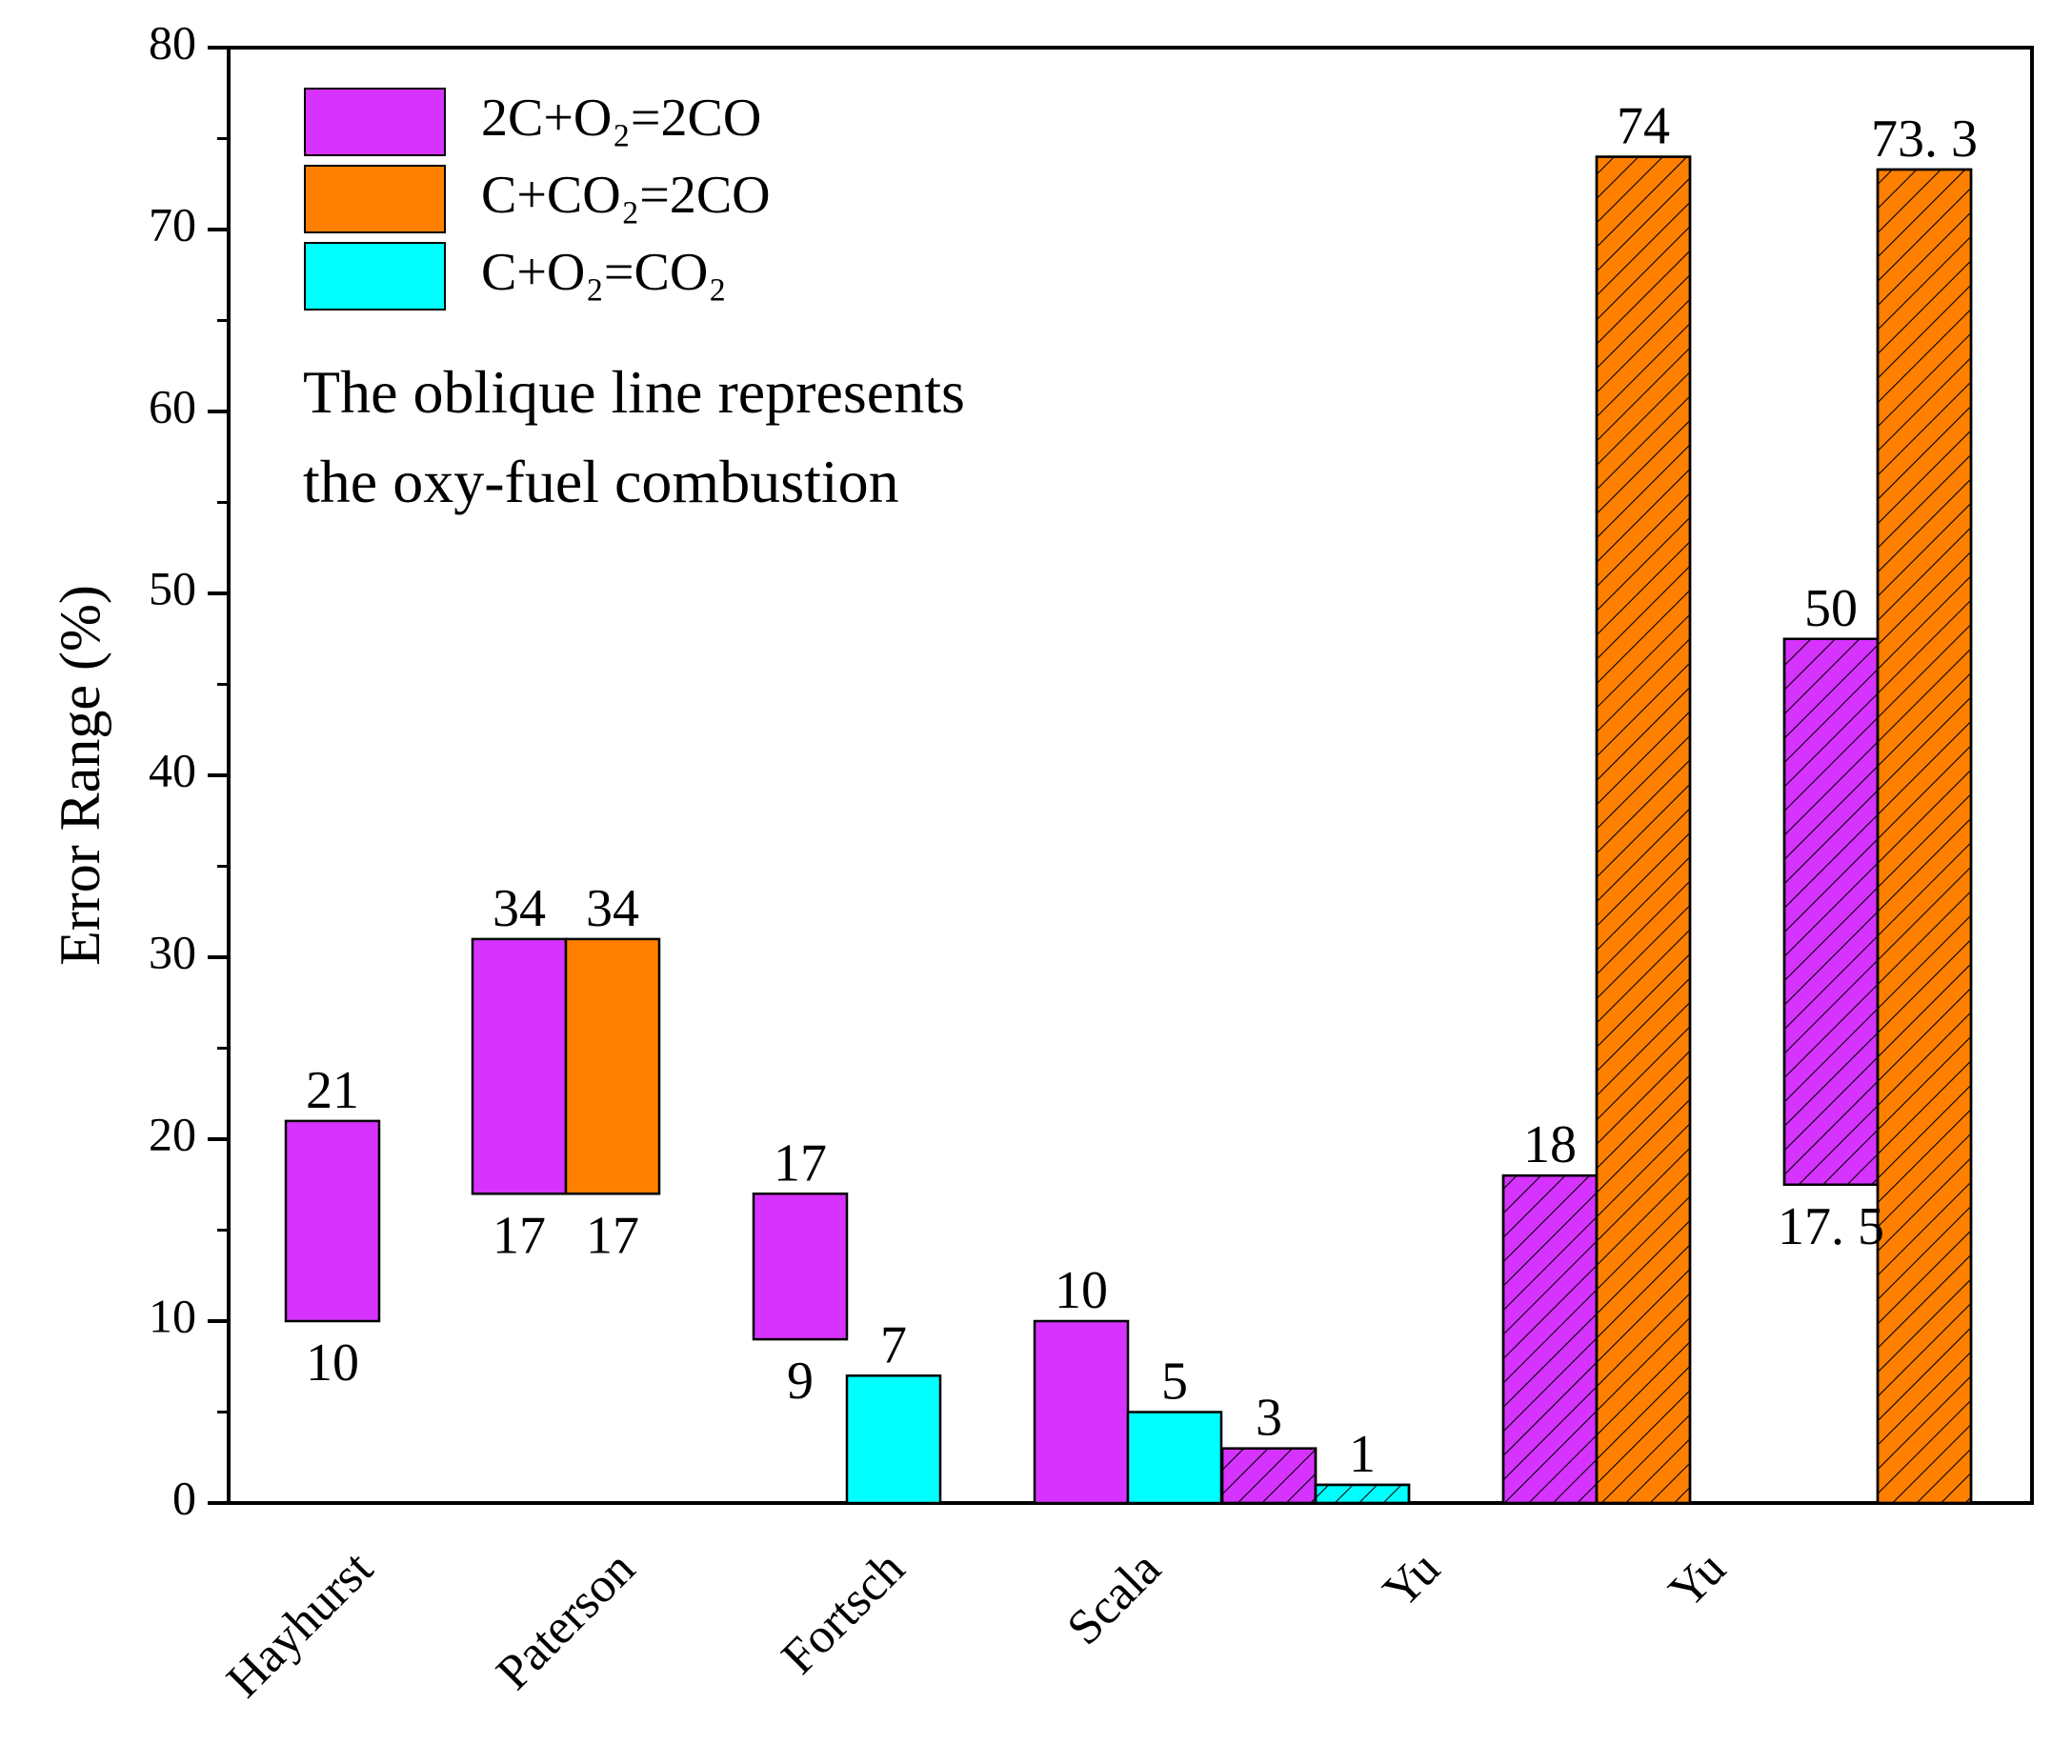 Image resolution: width=2072 pixels, height=1764 pixels. I want to click on y-tick-label: 80, so click(173, 42).